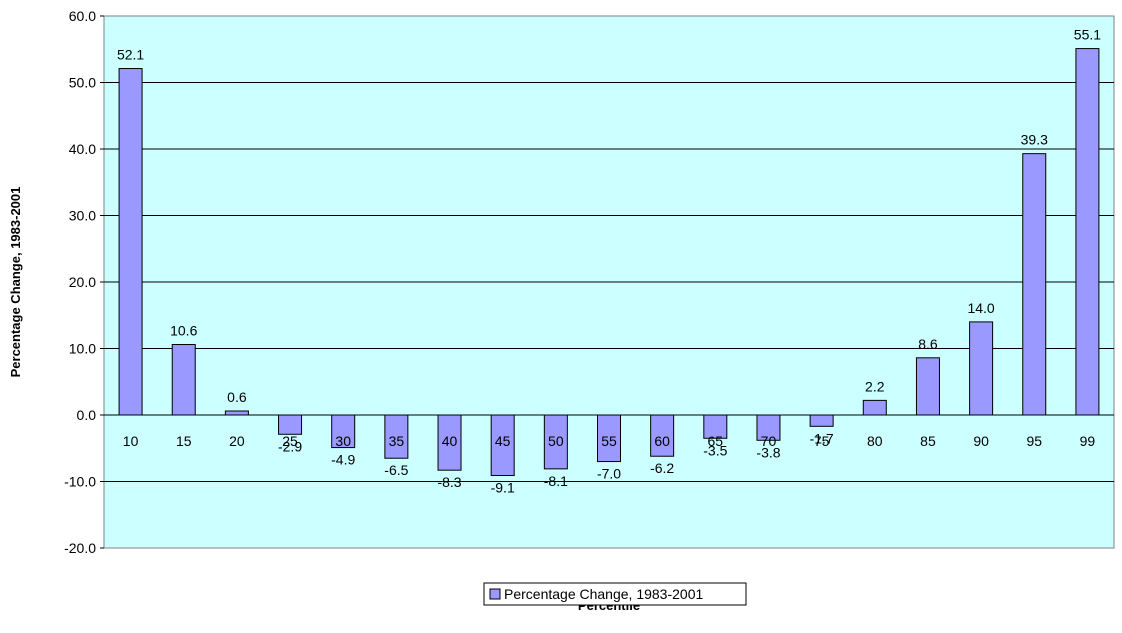 The height and width of the screenshot is (633, 1122). Describe the element at coordinates (184, 441) in the screenshot. I see `x-tick-label: 15` at that location.